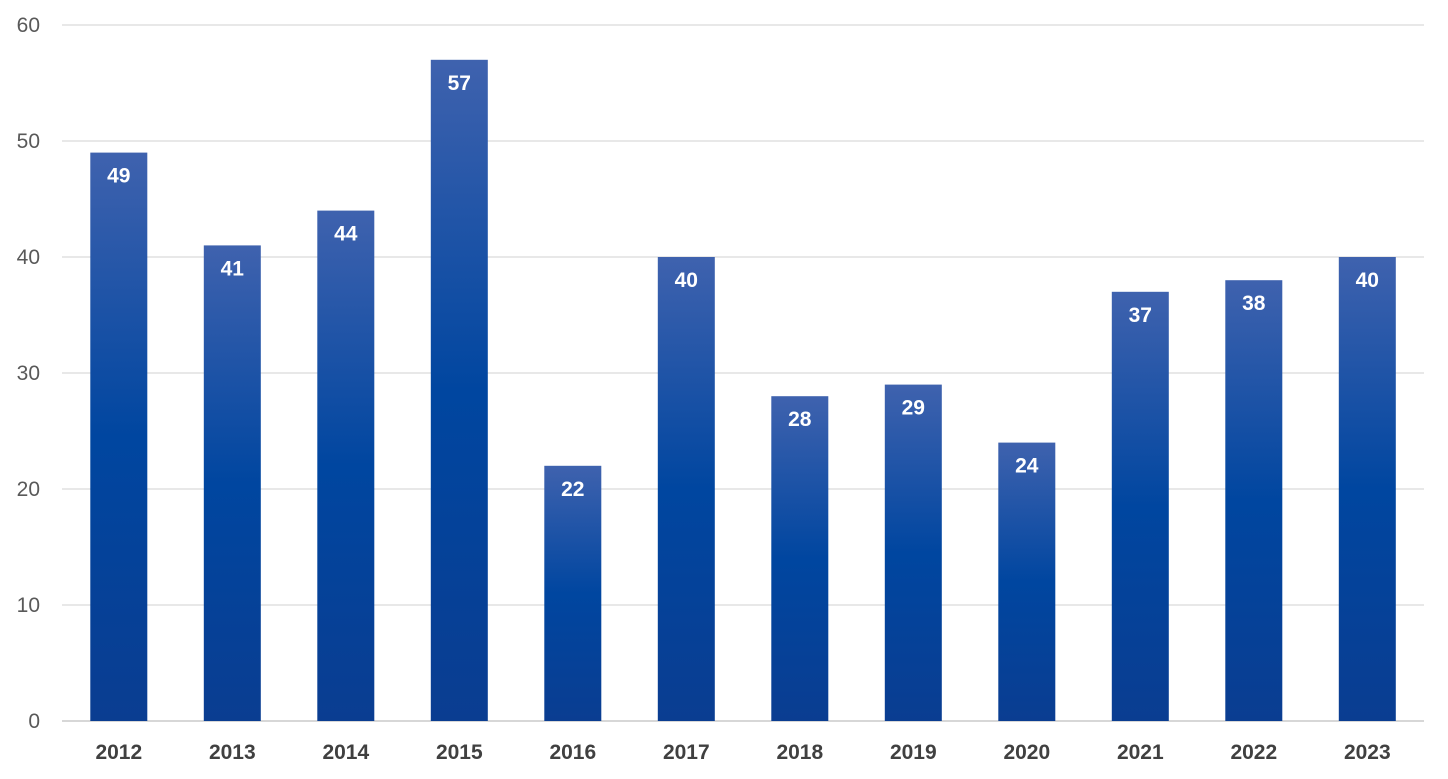  What do you see at coordinates (118, 176) in the screenshot?
I see `data-label-2012: 49` at bounding box center [118, 176].